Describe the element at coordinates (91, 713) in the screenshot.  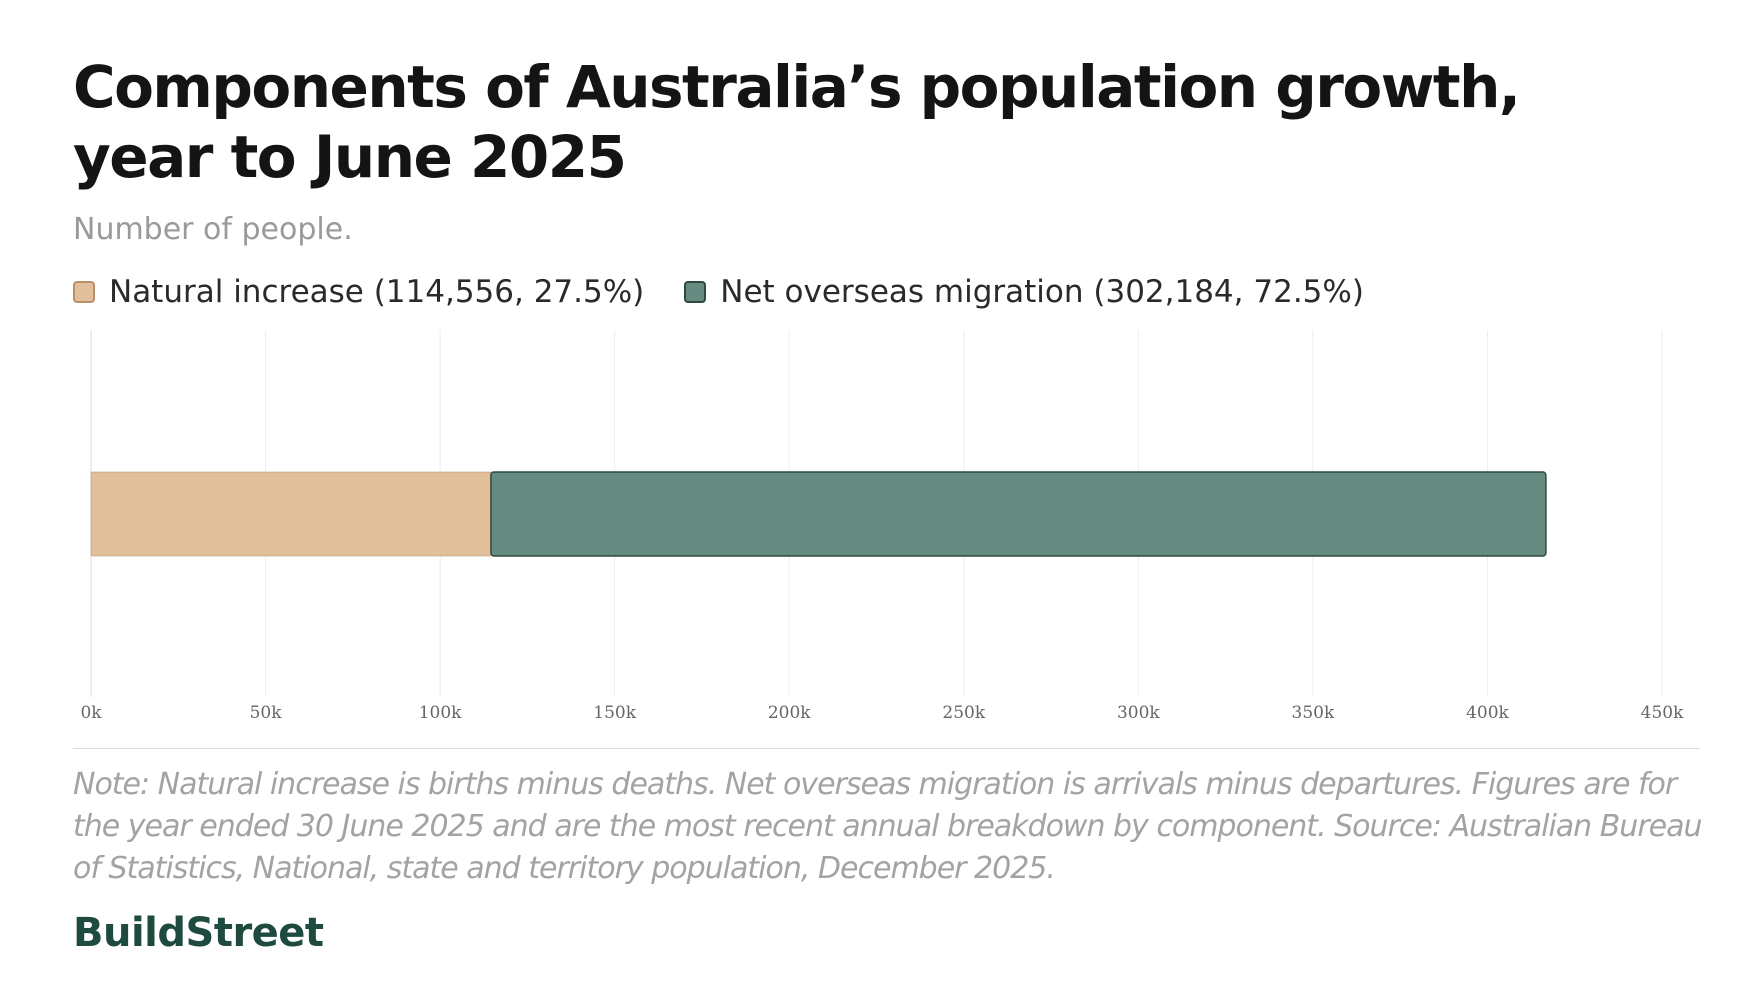
I see `x-tick-label: 0k` at that location.